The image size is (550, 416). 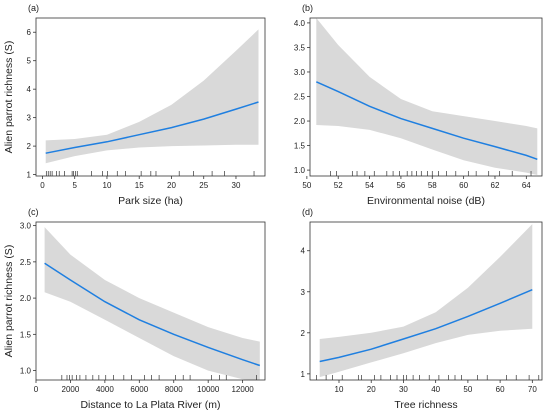 What do you see at coordinates (526, 185) in the screenshot?
I see `x-tick-label: 64` at bounding box center [526, 185].